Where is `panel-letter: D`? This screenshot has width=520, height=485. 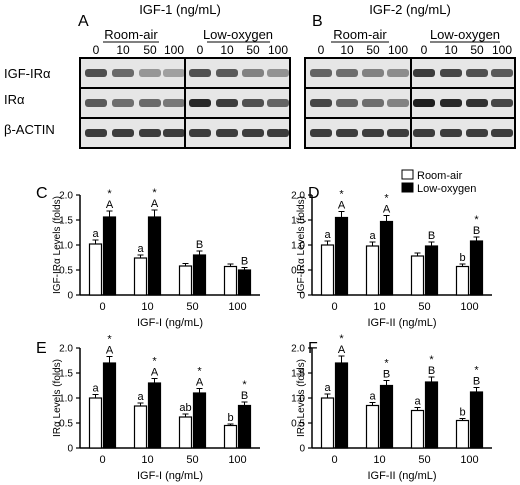
panel-letter: D is located at coordinates (314, 193).